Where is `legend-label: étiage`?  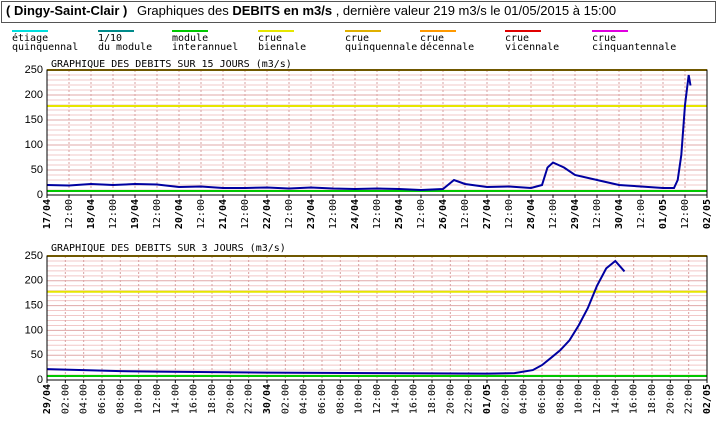
legend-label: étiage is located at coordinates (30, 38).